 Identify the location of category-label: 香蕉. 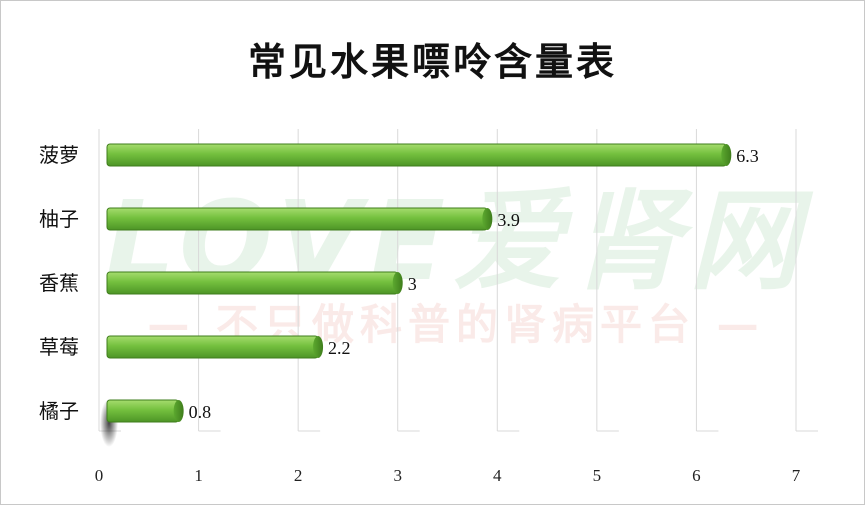
(59, 283).